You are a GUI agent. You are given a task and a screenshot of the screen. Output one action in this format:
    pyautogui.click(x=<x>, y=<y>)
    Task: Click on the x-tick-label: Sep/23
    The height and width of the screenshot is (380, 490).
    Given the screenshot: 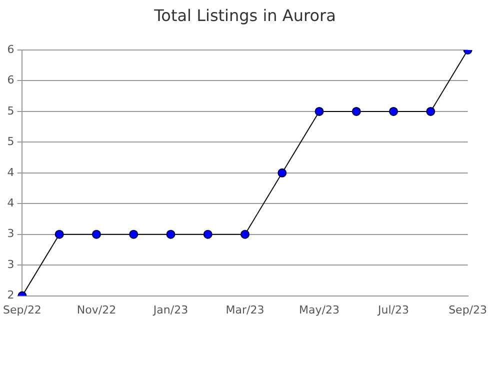 What is the action you would take?
    pyautogui.click(x=467, y=309)
    